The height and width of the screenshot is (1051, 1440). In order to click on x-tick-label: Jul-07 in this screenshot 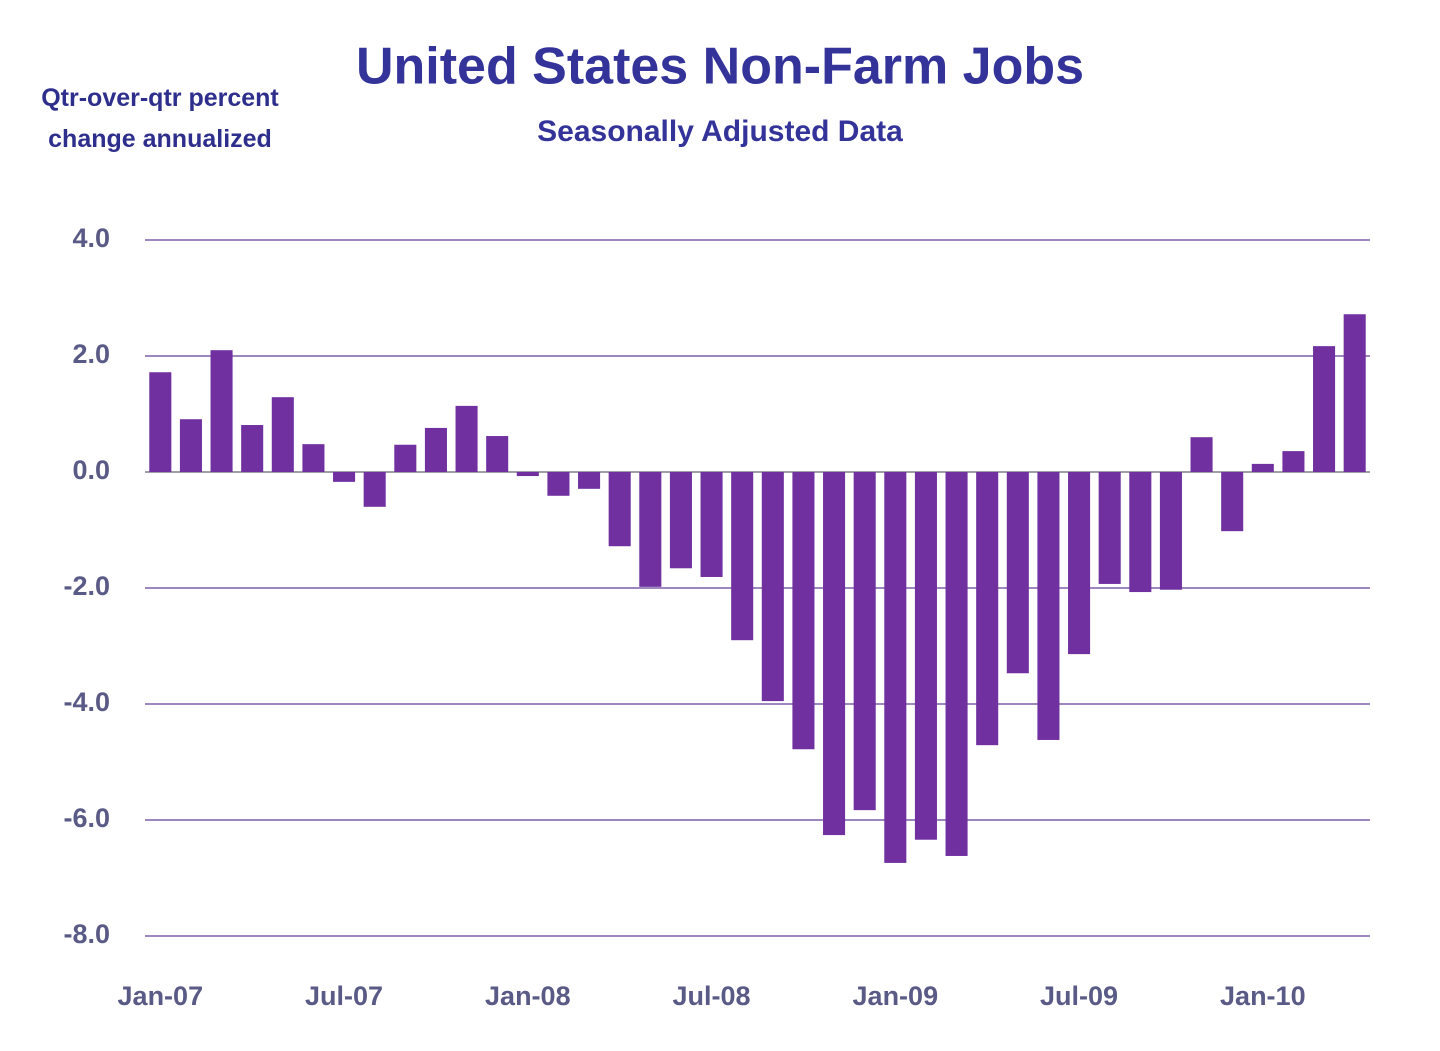, I will do `click(344, 996)`.